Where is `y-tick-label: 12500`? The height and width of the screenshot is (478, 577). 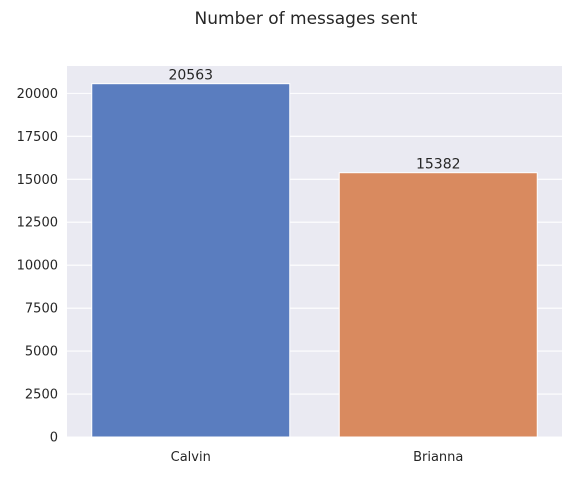 y-tick-label: 12500 is located at coordinates (37, 223).